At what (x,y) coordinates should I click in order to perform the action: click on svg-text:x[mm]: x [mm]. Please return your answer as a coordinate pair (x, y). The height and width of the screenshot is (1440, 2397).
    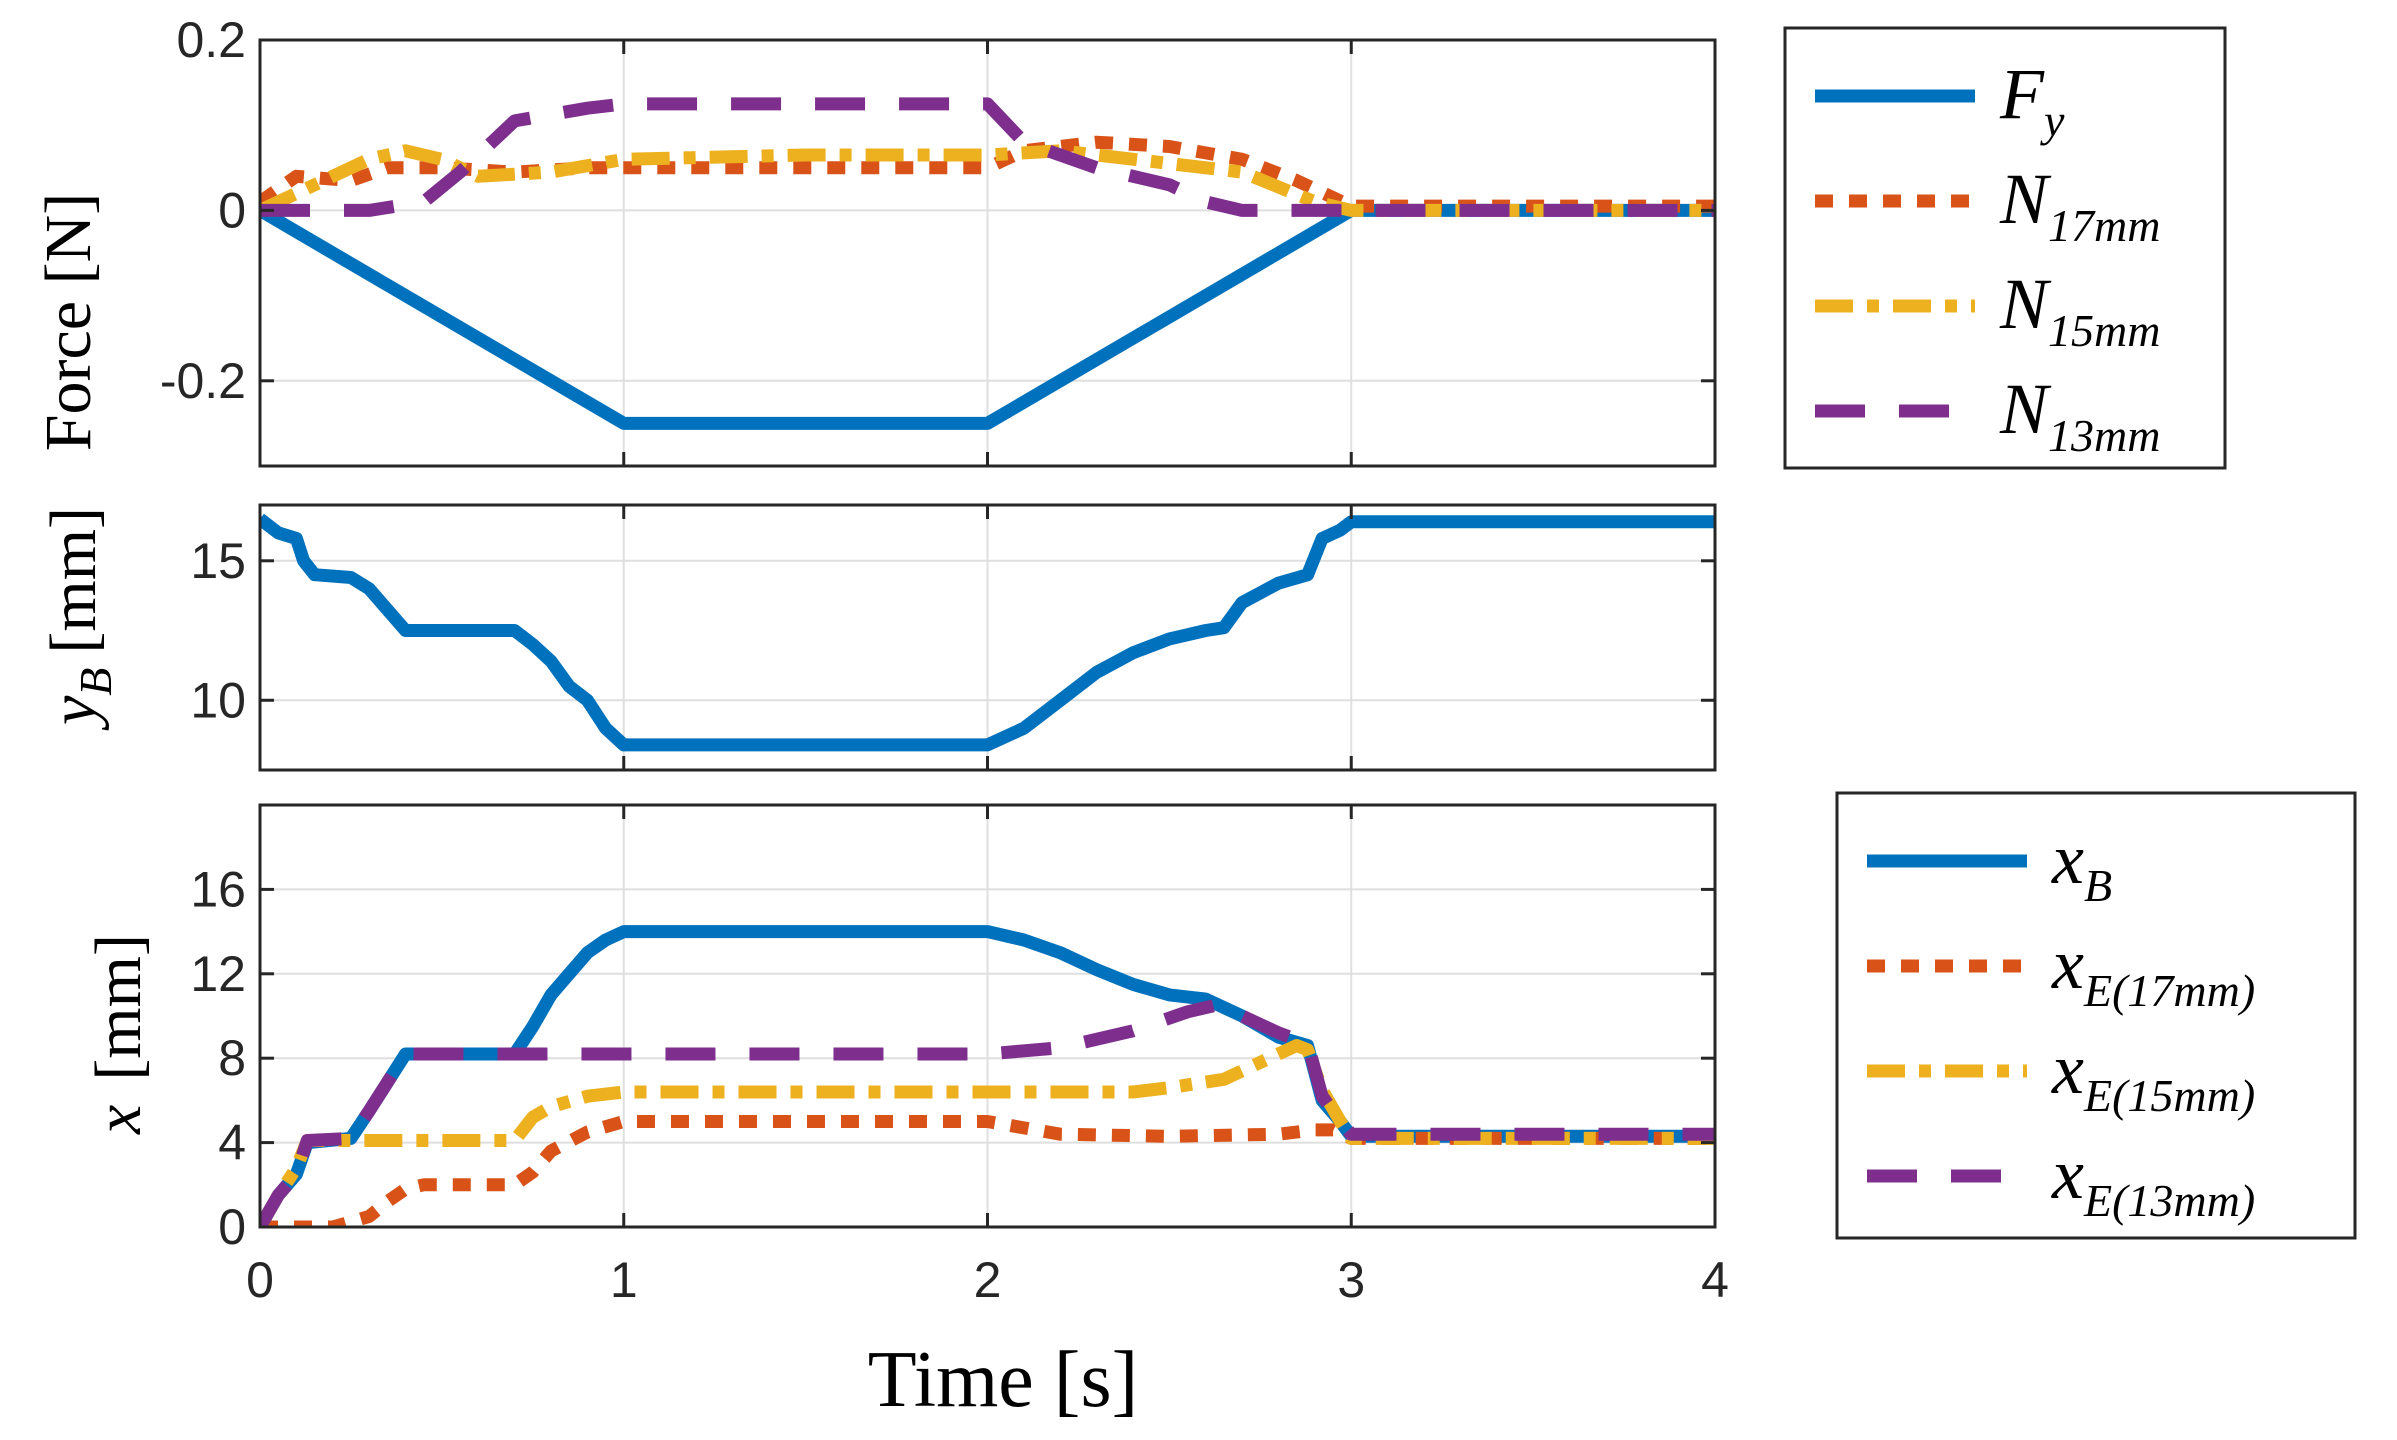
    Looking at the image, I should click on (118, 1034).